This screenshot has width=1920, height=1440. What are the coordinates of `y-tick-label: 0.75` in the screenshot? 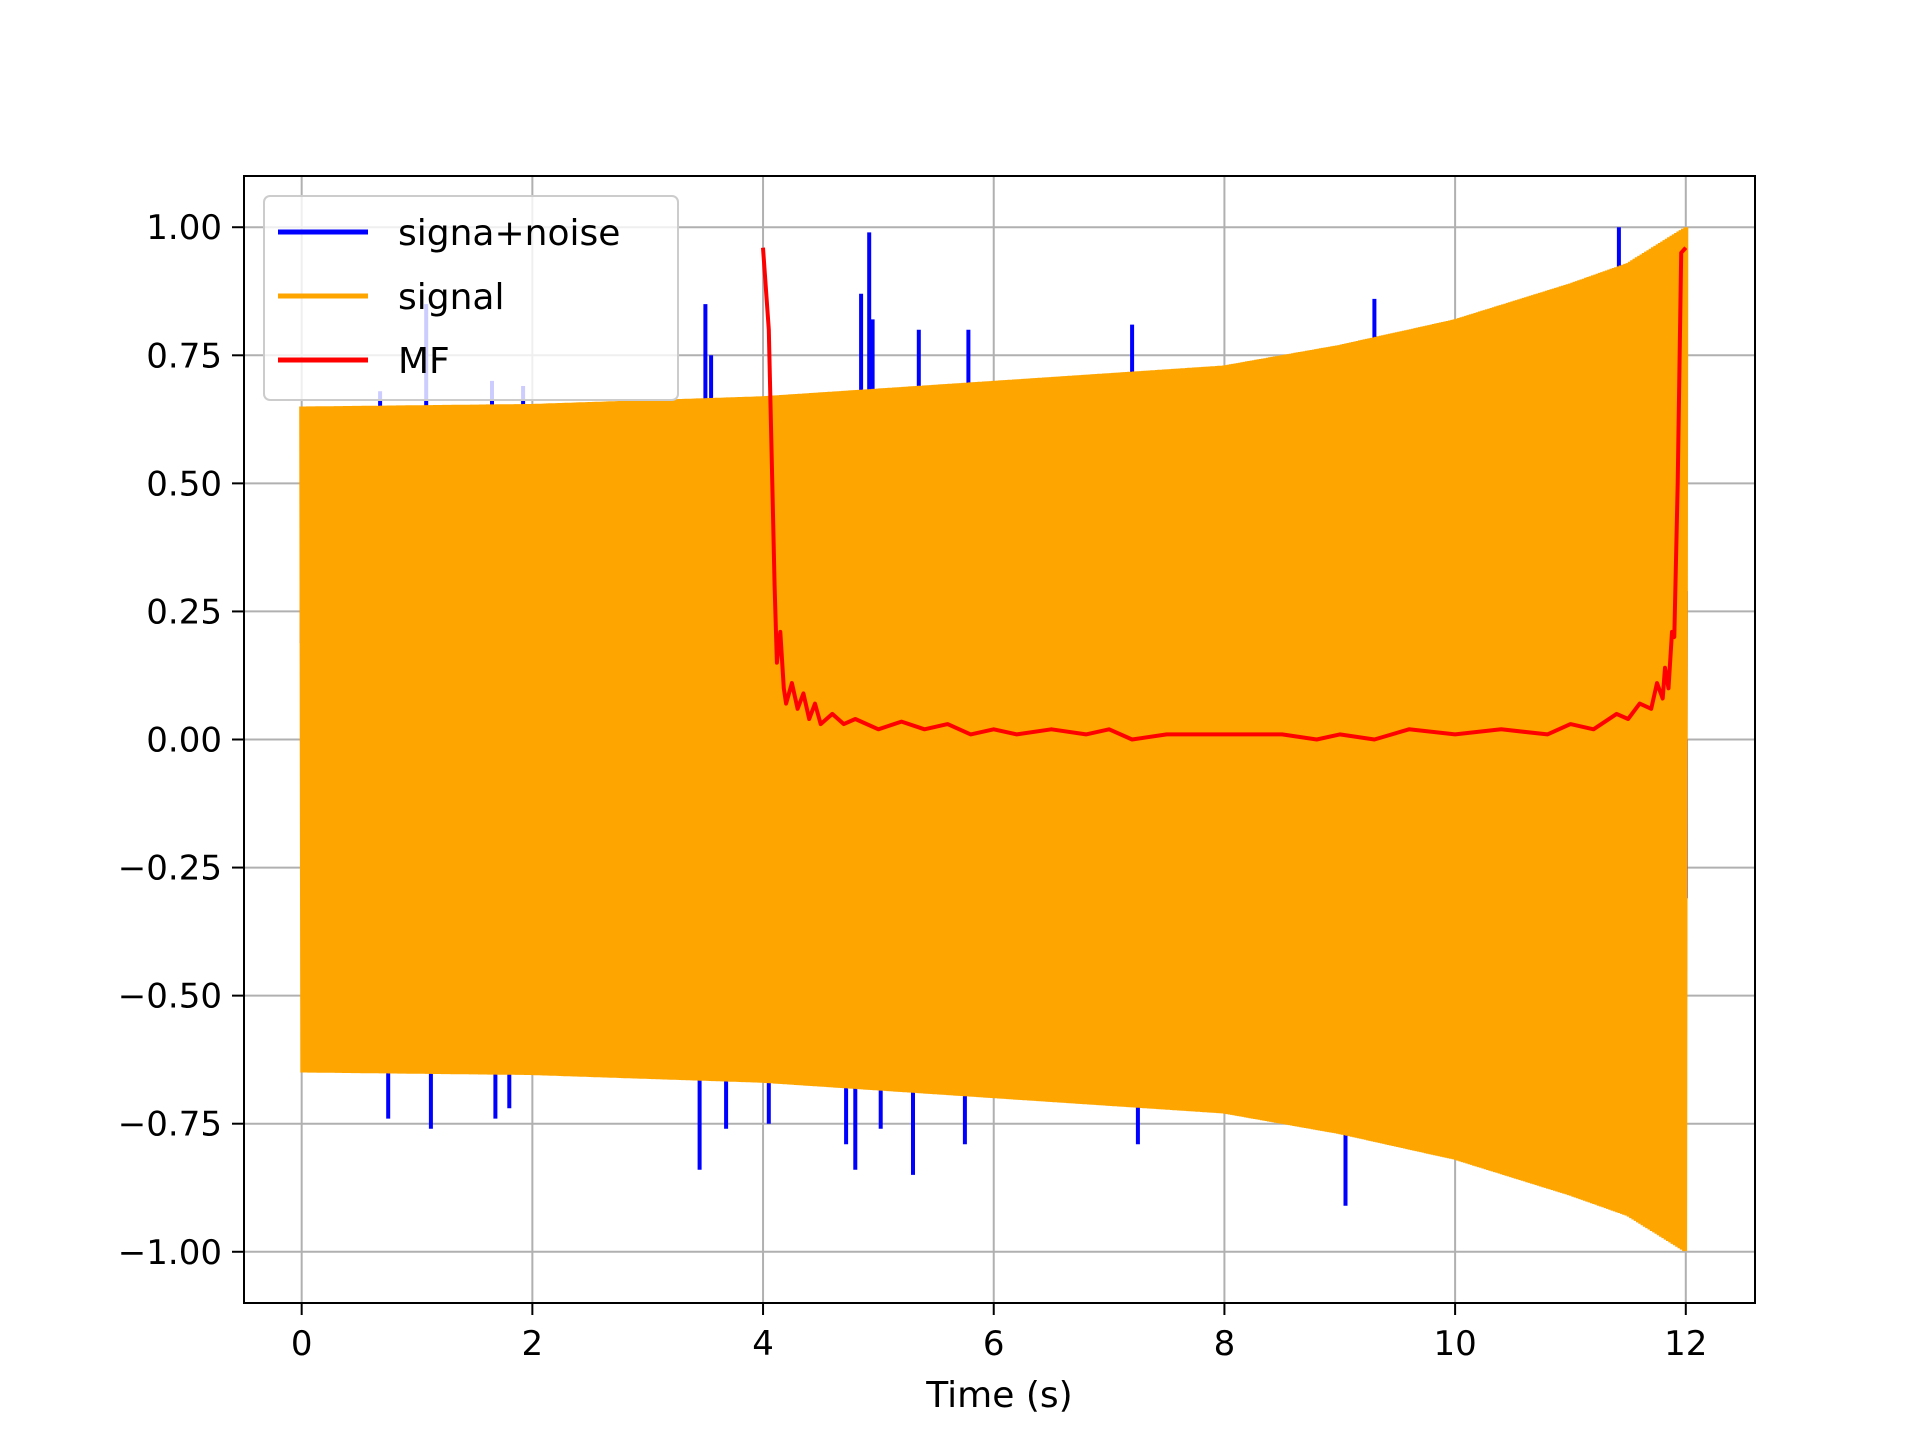 It's located at (184, 356).